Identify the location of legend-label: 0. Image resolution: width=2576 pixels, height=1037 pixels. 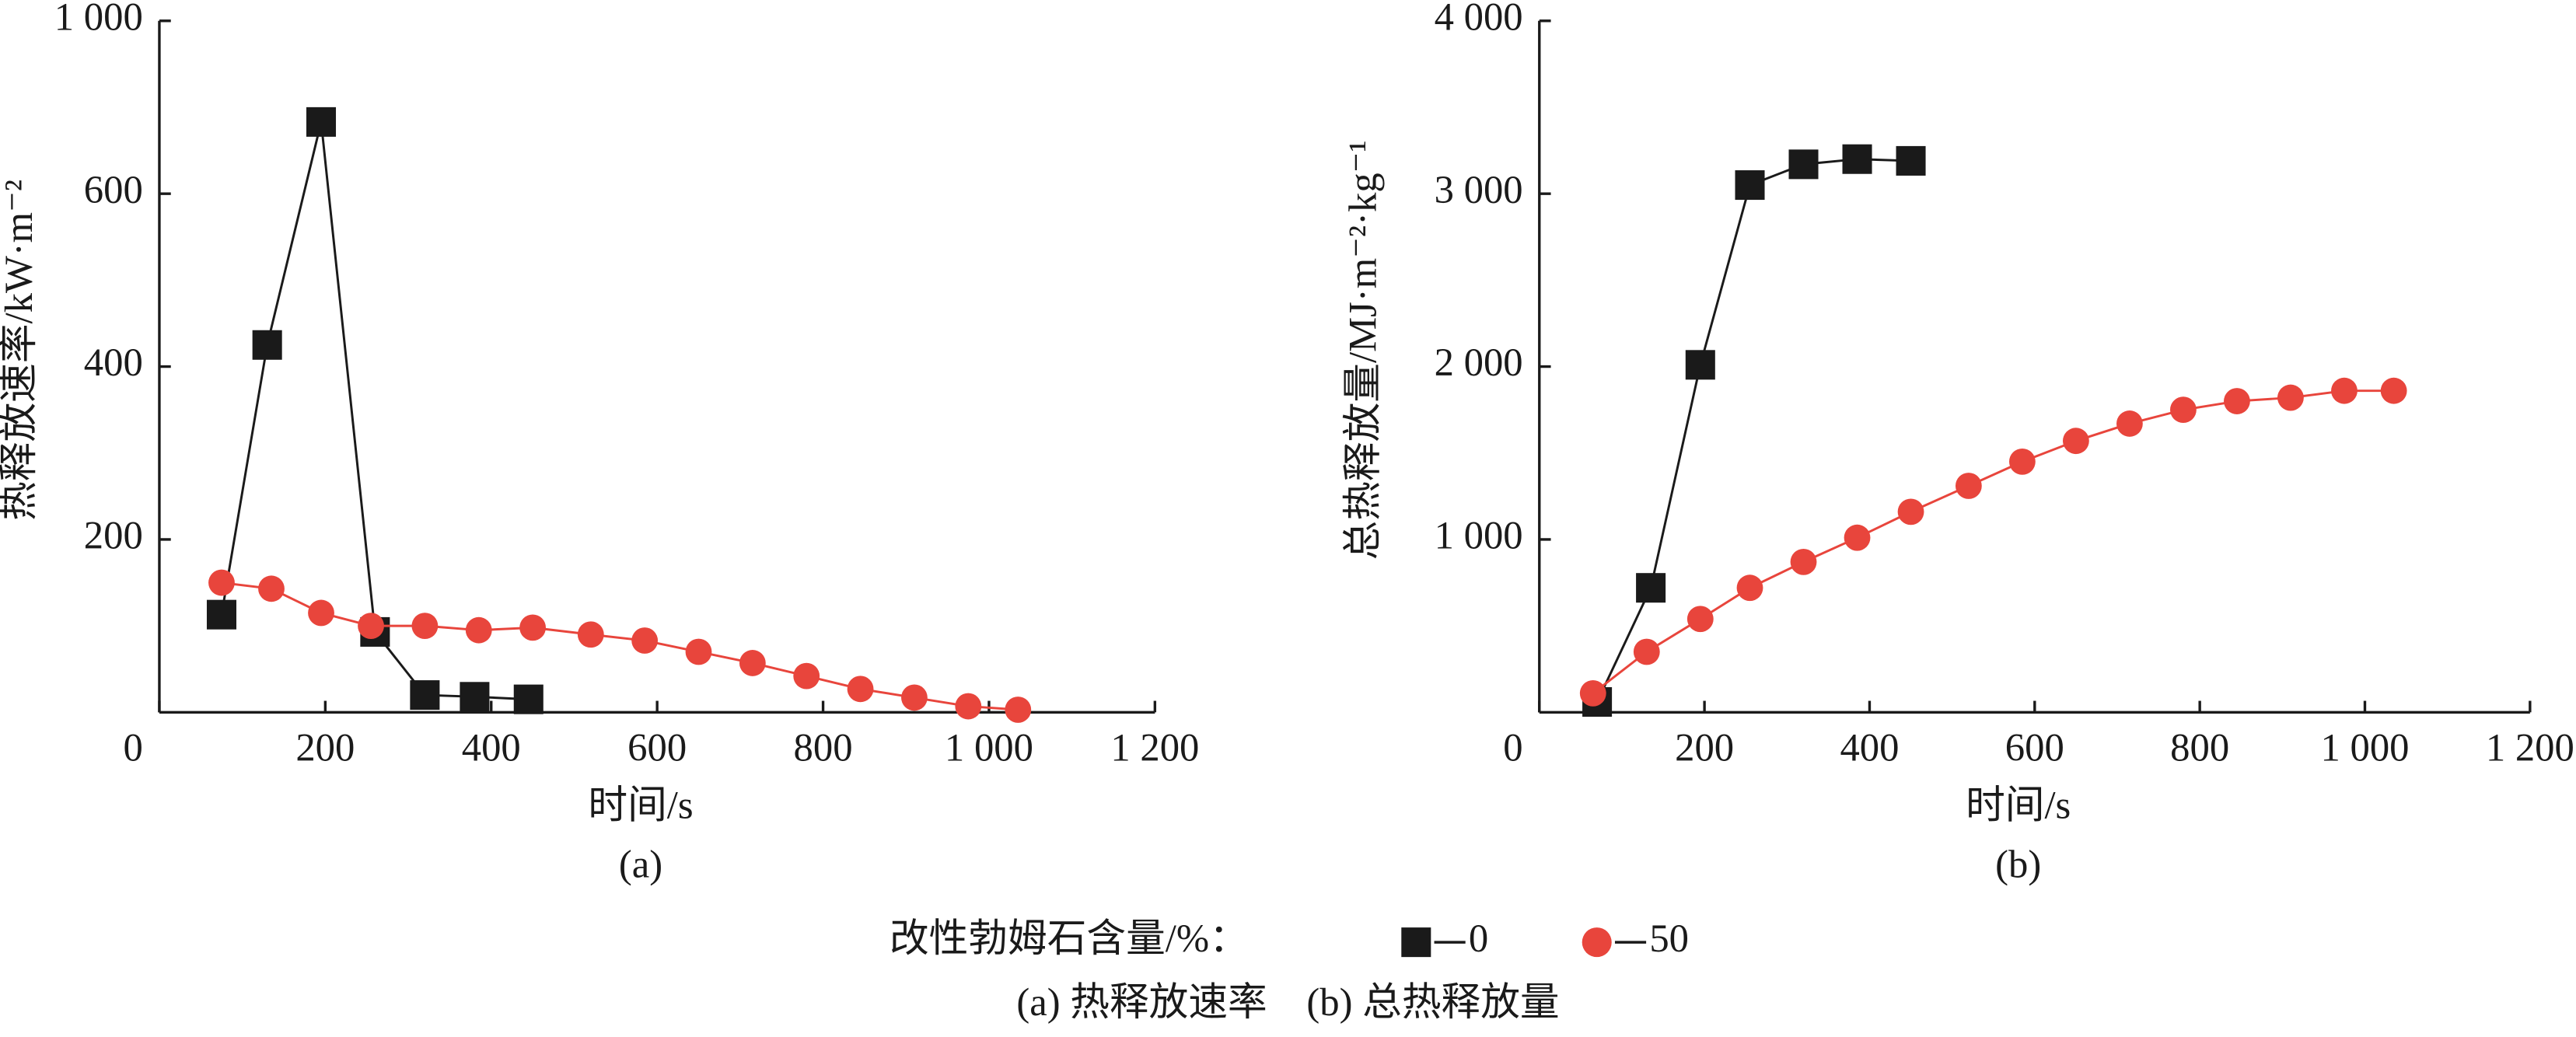
(1478, 938).